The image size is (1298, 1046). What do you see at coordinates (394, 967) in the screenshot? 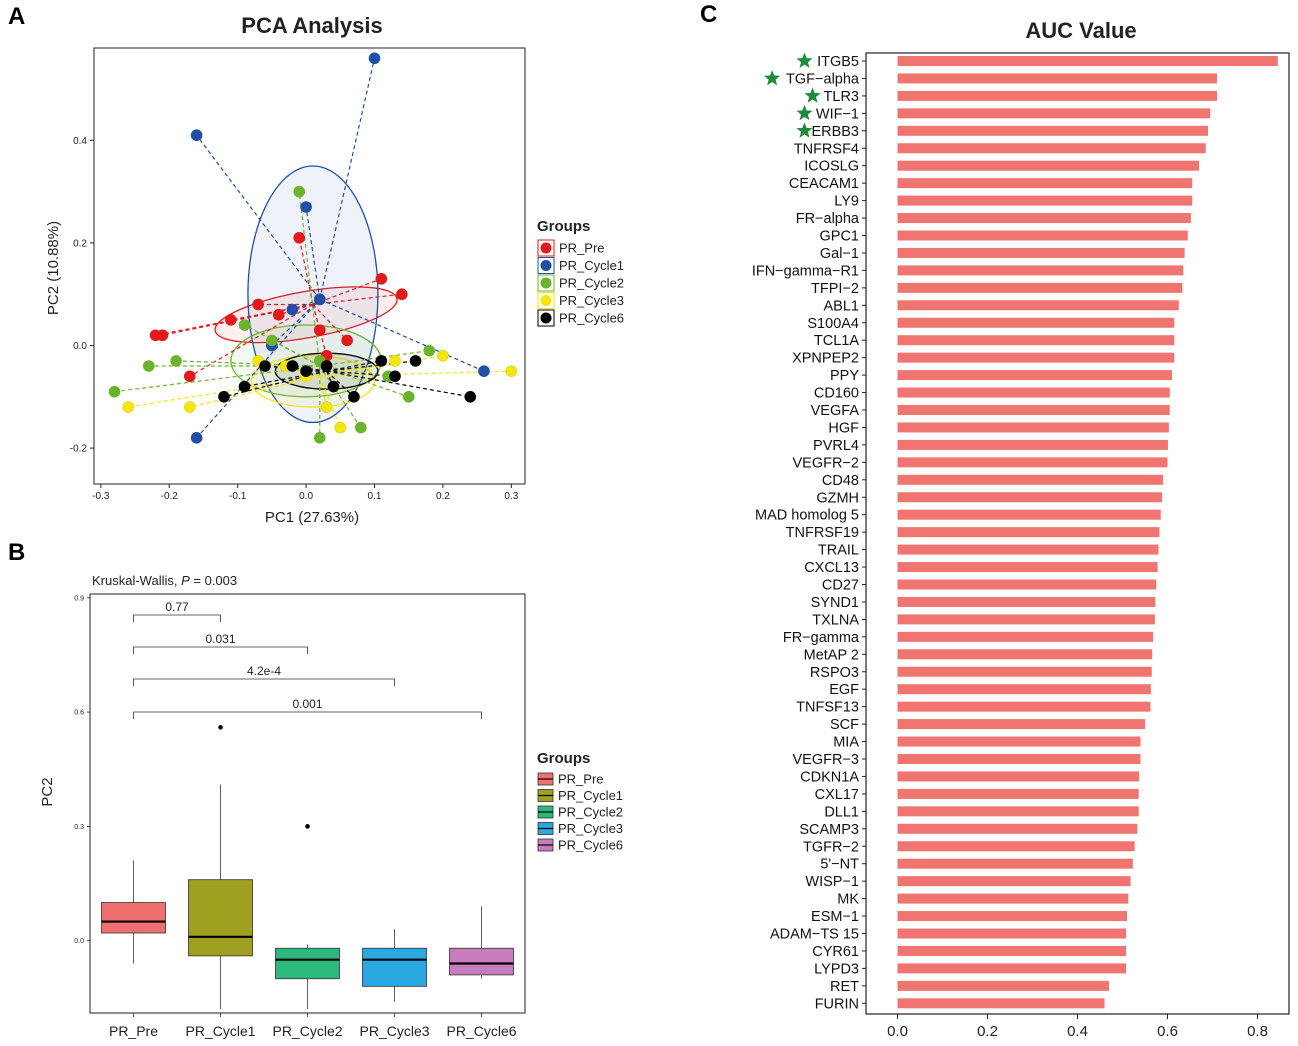
I see `box-body-pr-cycle3` at bounding box center [394, 967].